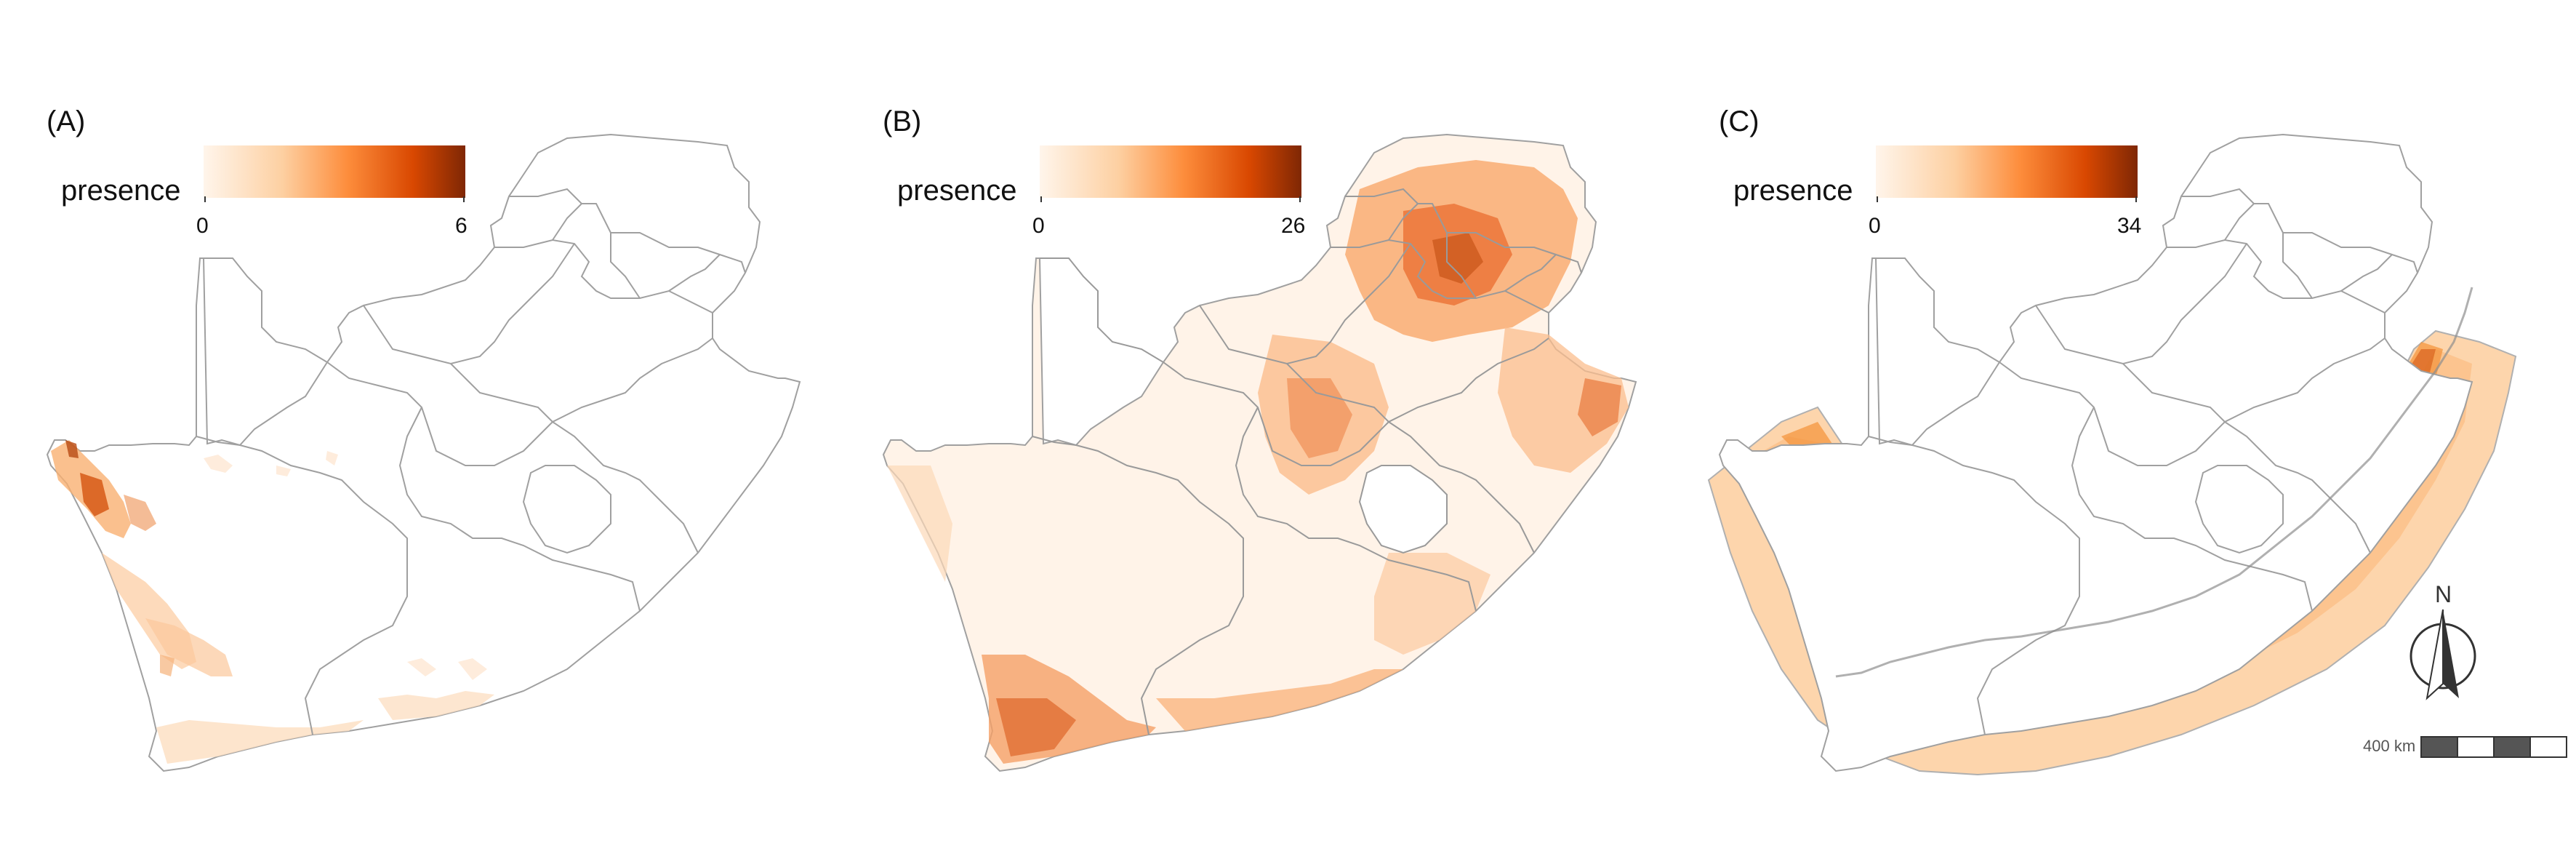 Image resolution: width=2576 pixels, height=859 pixels. What do you see at coordinates (2443, 594) in the screenshot?
I see `north-arrow-label: N` at bounding box center [2443, 594].